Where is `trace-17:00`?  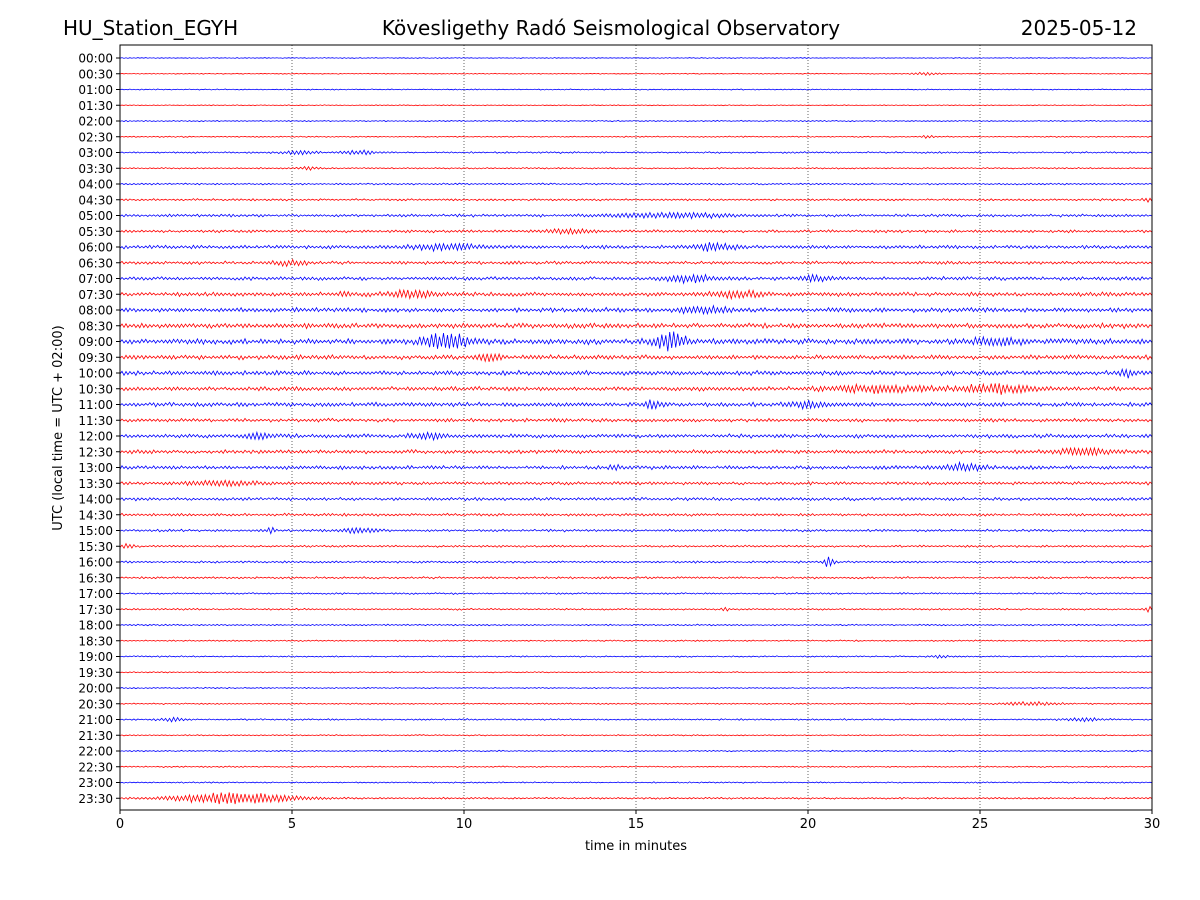 trace-17:00 is located at coordinates (636, 593).